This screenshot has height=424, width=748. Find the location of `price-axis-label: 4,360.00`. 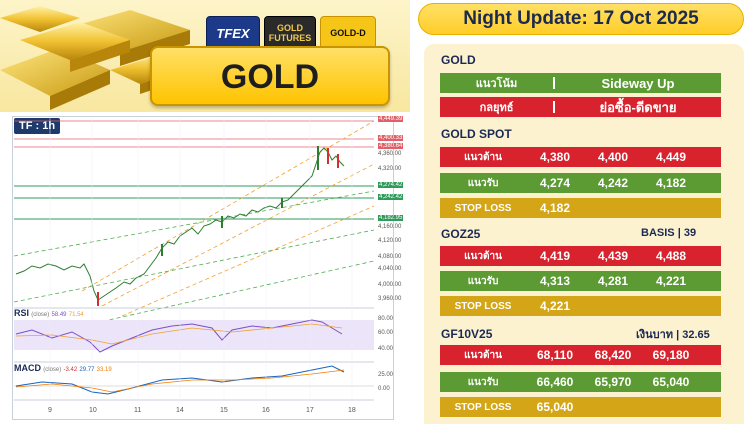

price-axis-label: 4,360.00 is located at coordinates (390, 154).